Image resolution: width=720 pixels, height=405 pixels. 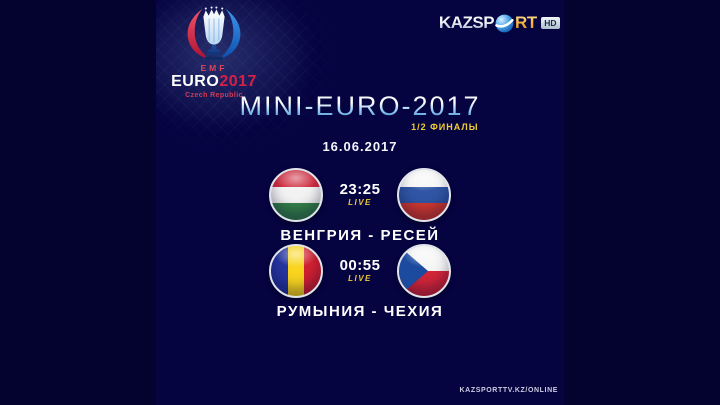 I want to click on match-row-hungary-russia: 23:25 LIVE ВЕНГРИЯ - РЕСЕЙ, so click(x=360, y=206).